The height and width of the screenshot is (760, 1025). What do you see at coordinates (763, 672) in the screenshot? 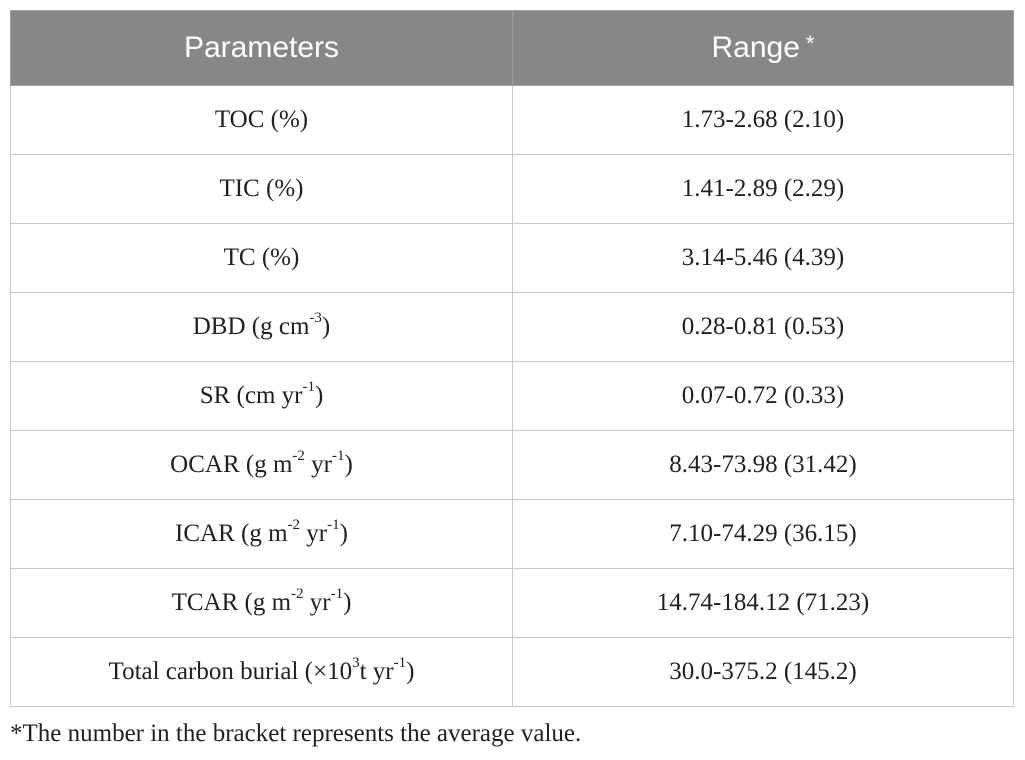
I see `range-cell: 30.0-375.2 (145.2)` at bounding box center [763, 672].